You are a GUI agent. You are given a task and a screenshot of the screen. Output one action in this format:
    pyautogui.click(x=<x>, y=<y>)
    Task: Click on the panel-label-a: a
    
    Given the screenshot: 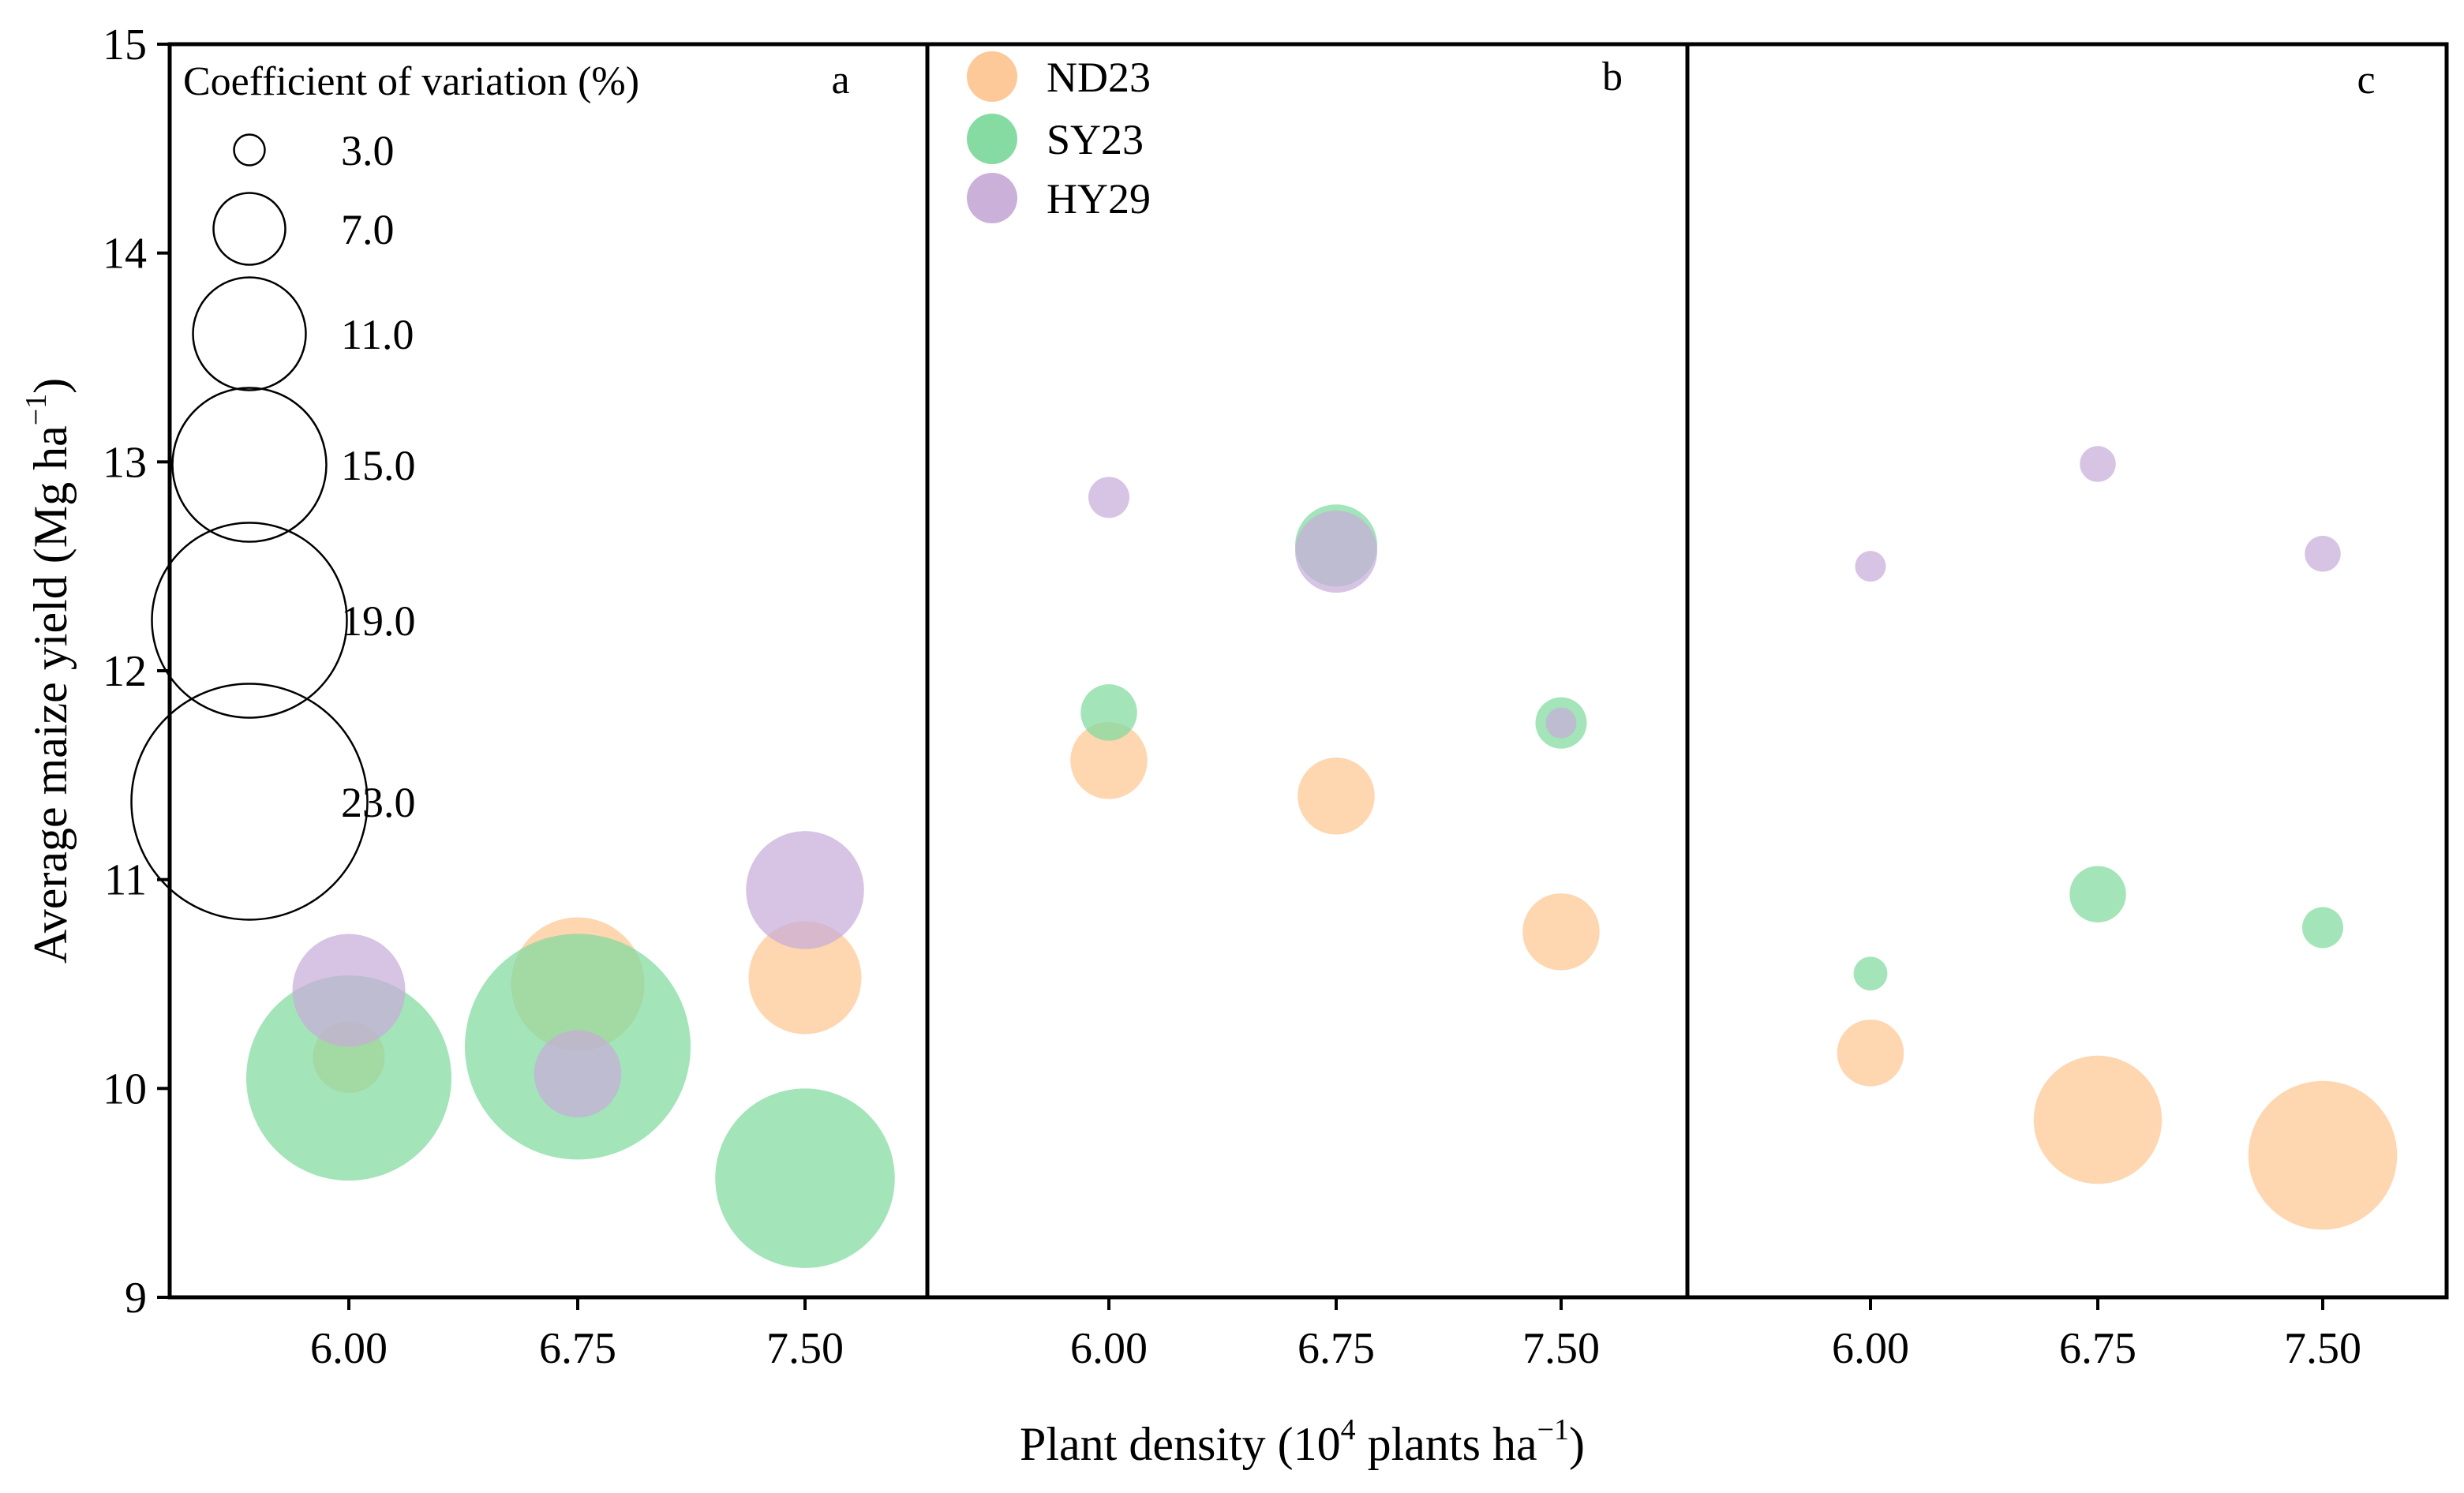 What is the action you would take?
    pyautogui.click(x=840, y=80)
    